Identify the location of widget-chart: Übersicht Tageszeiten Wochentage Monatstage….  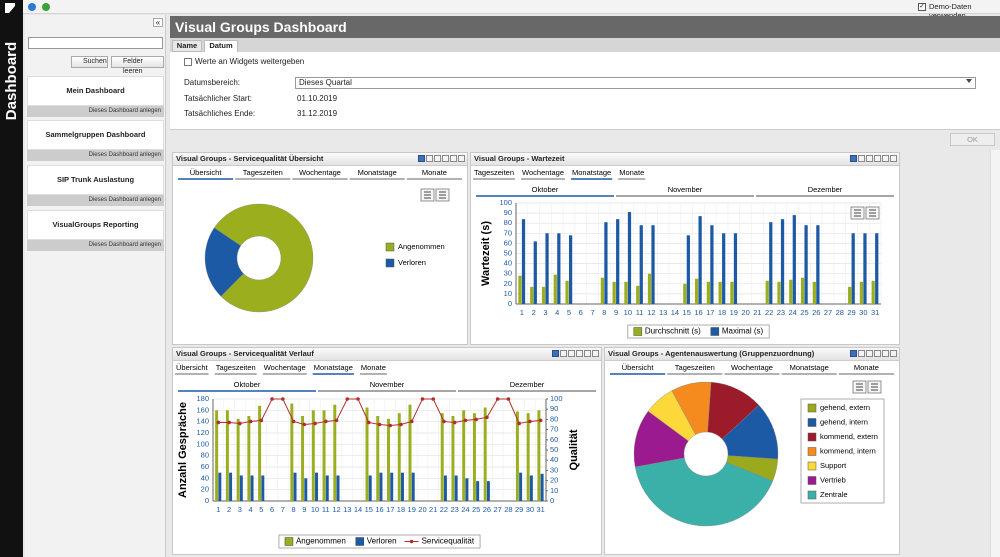
(752, 445).